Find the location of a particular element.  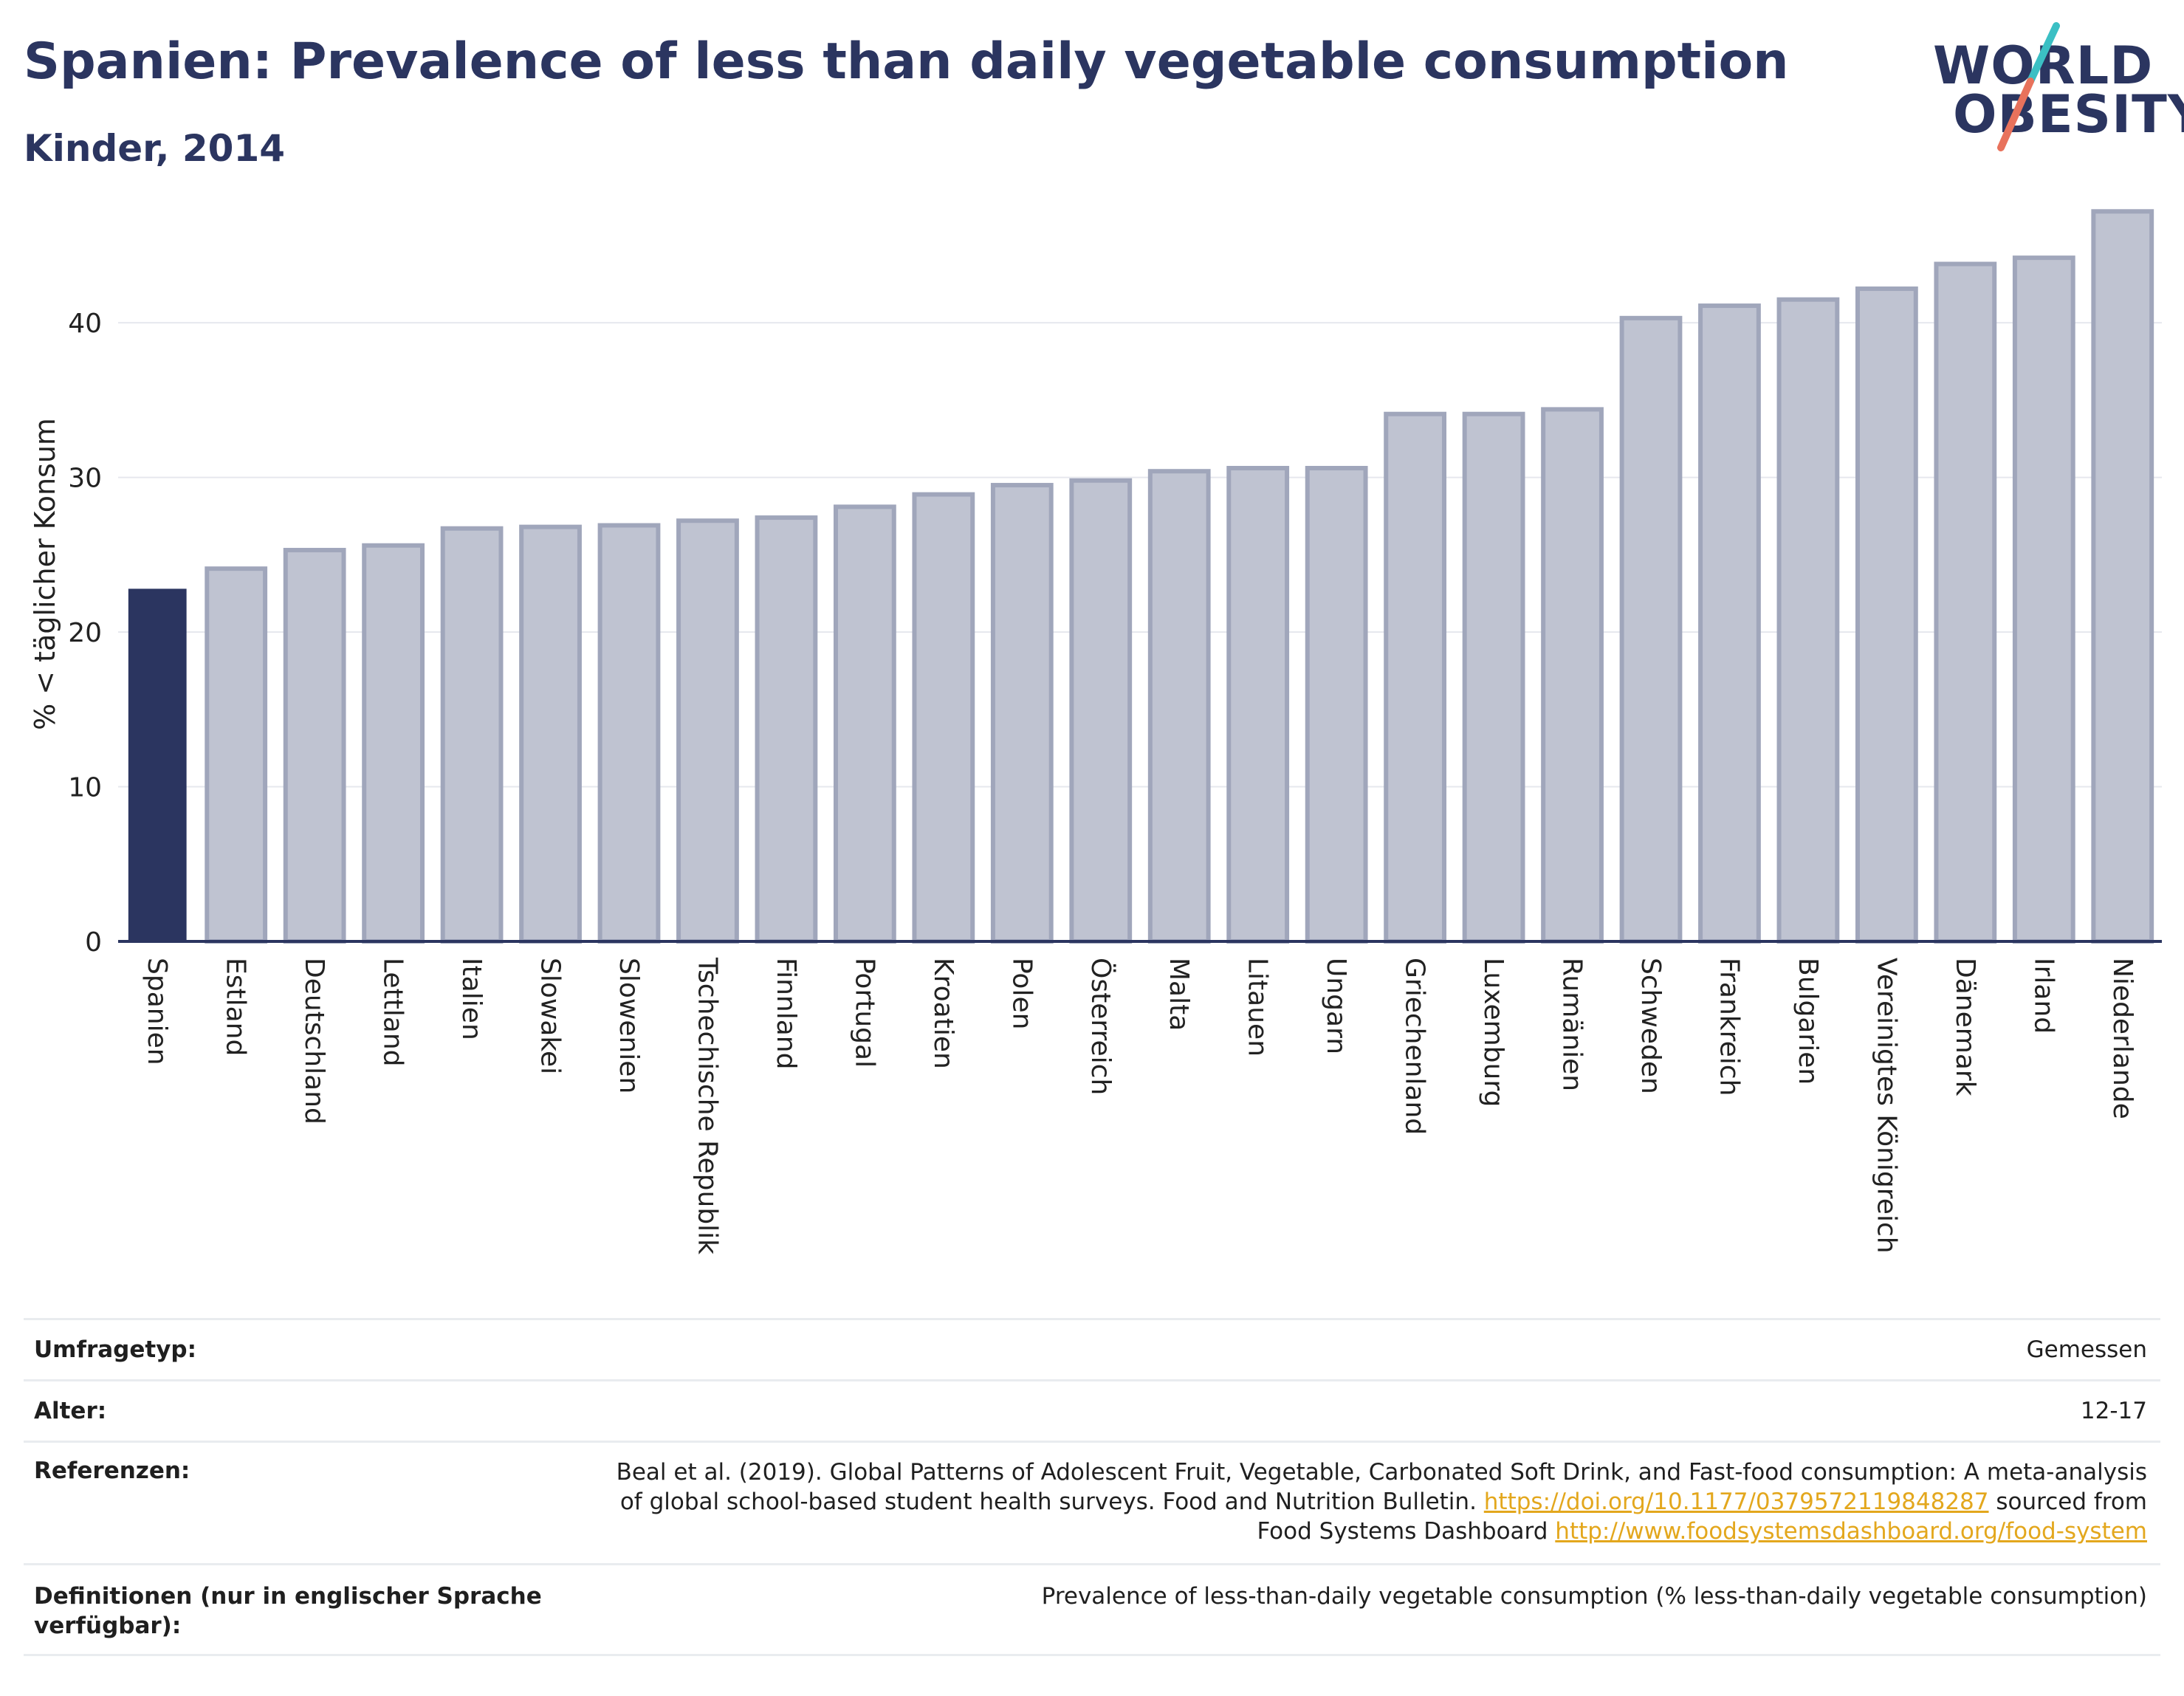

x-tick-label: Vereinigtes Königreich is located at coordinates (1886, 1106).